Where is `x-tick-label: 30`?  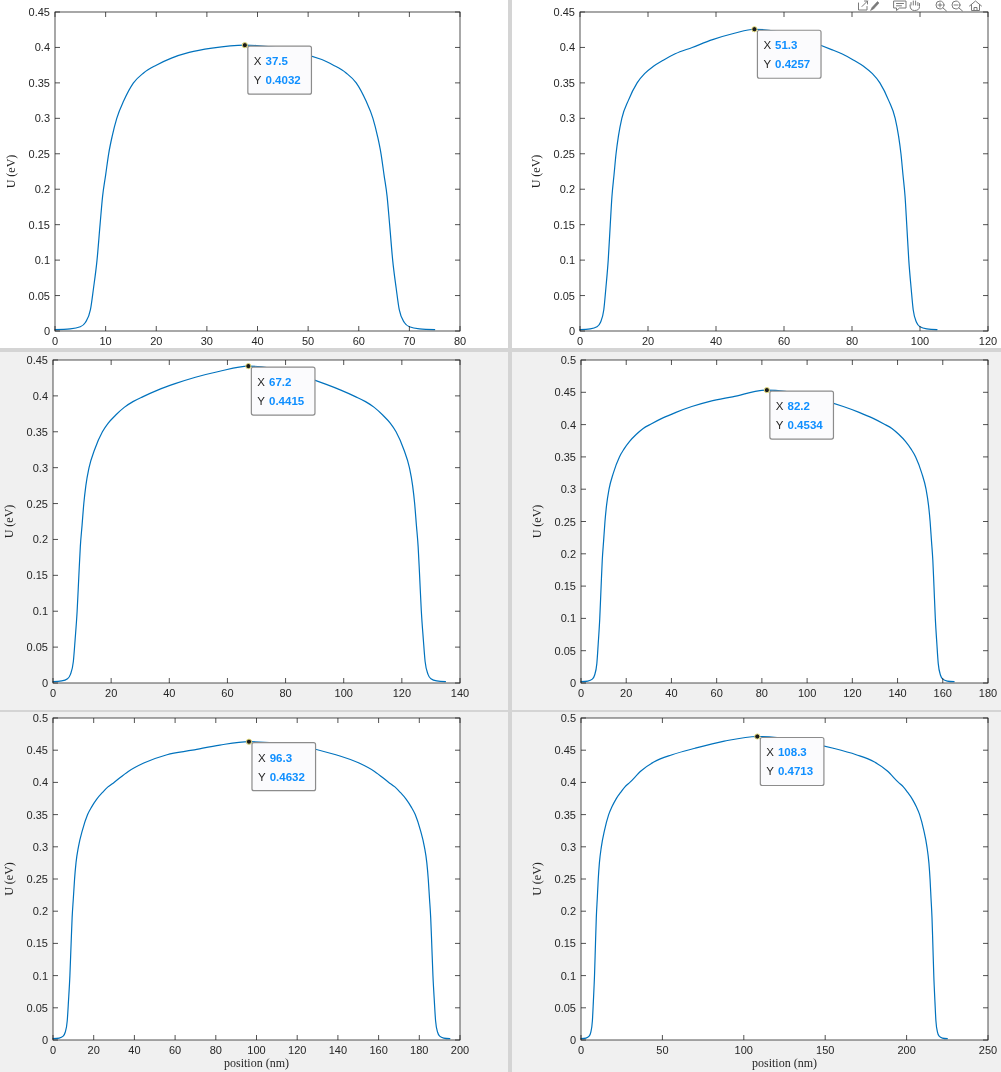
x-tick-label: 30 is located at coordinates (206, 341).